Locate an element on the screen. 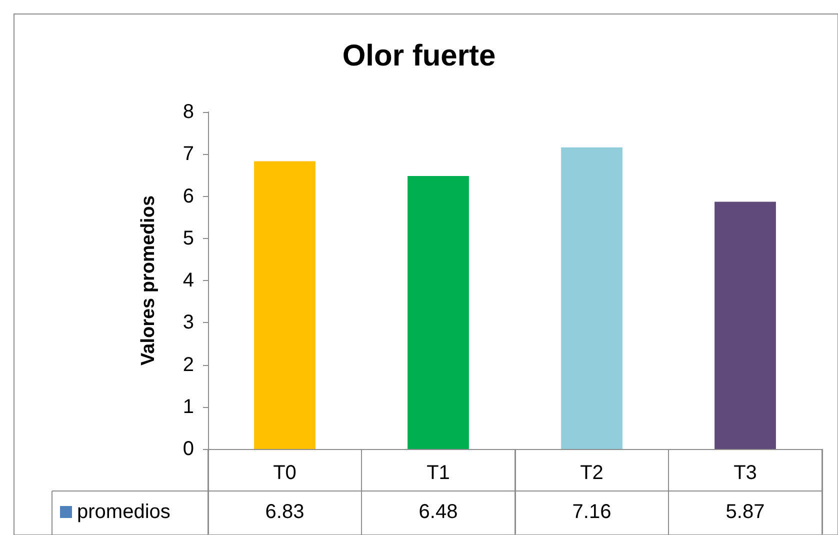 This screenshot has width=838, height=535. x-tick-label: T1 is located at coordinates (438, 473).